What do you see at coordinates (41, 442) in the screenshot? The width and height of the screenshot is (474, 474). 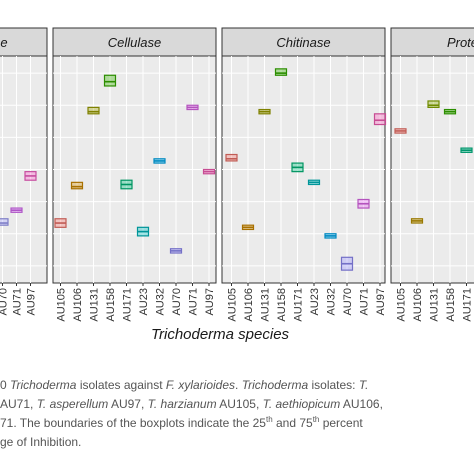 I see `caption-line-4: ge of Inhibition.` at bounding box center [41, 442].